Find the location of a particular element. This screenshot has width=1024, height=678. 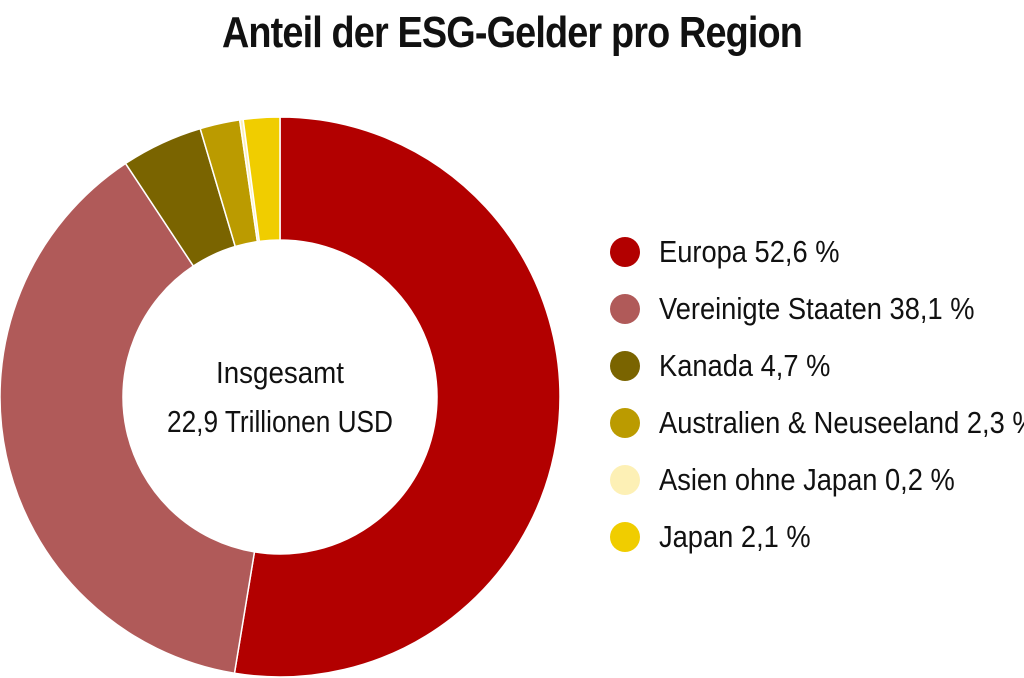

slice-japan is located at coordinates (261, 179).